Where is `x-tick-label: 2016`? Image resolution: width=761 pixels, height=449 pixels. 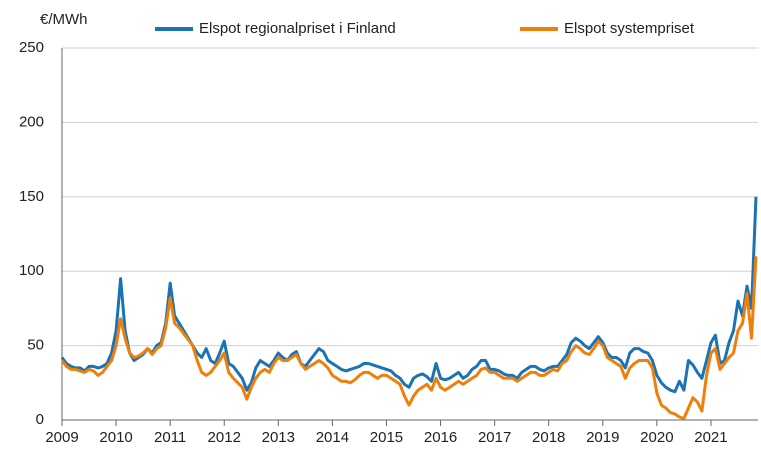 x-tick-label: 2016 is located at coordinates (440, 437).